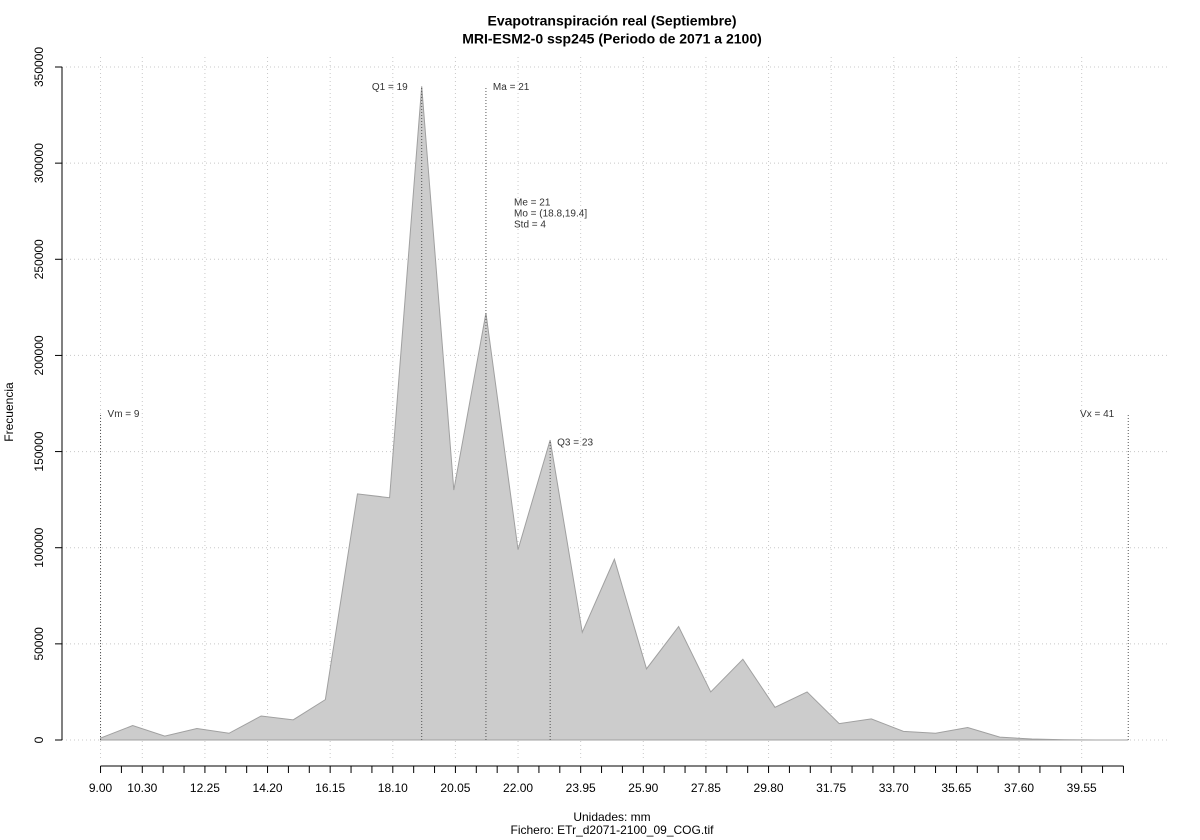 This screenshot has height=840, width=1200. What do you see at coordinates (530, 225) in the screenshot?
I see `stat-label: Std = 4` at bounding box center [530, 225].